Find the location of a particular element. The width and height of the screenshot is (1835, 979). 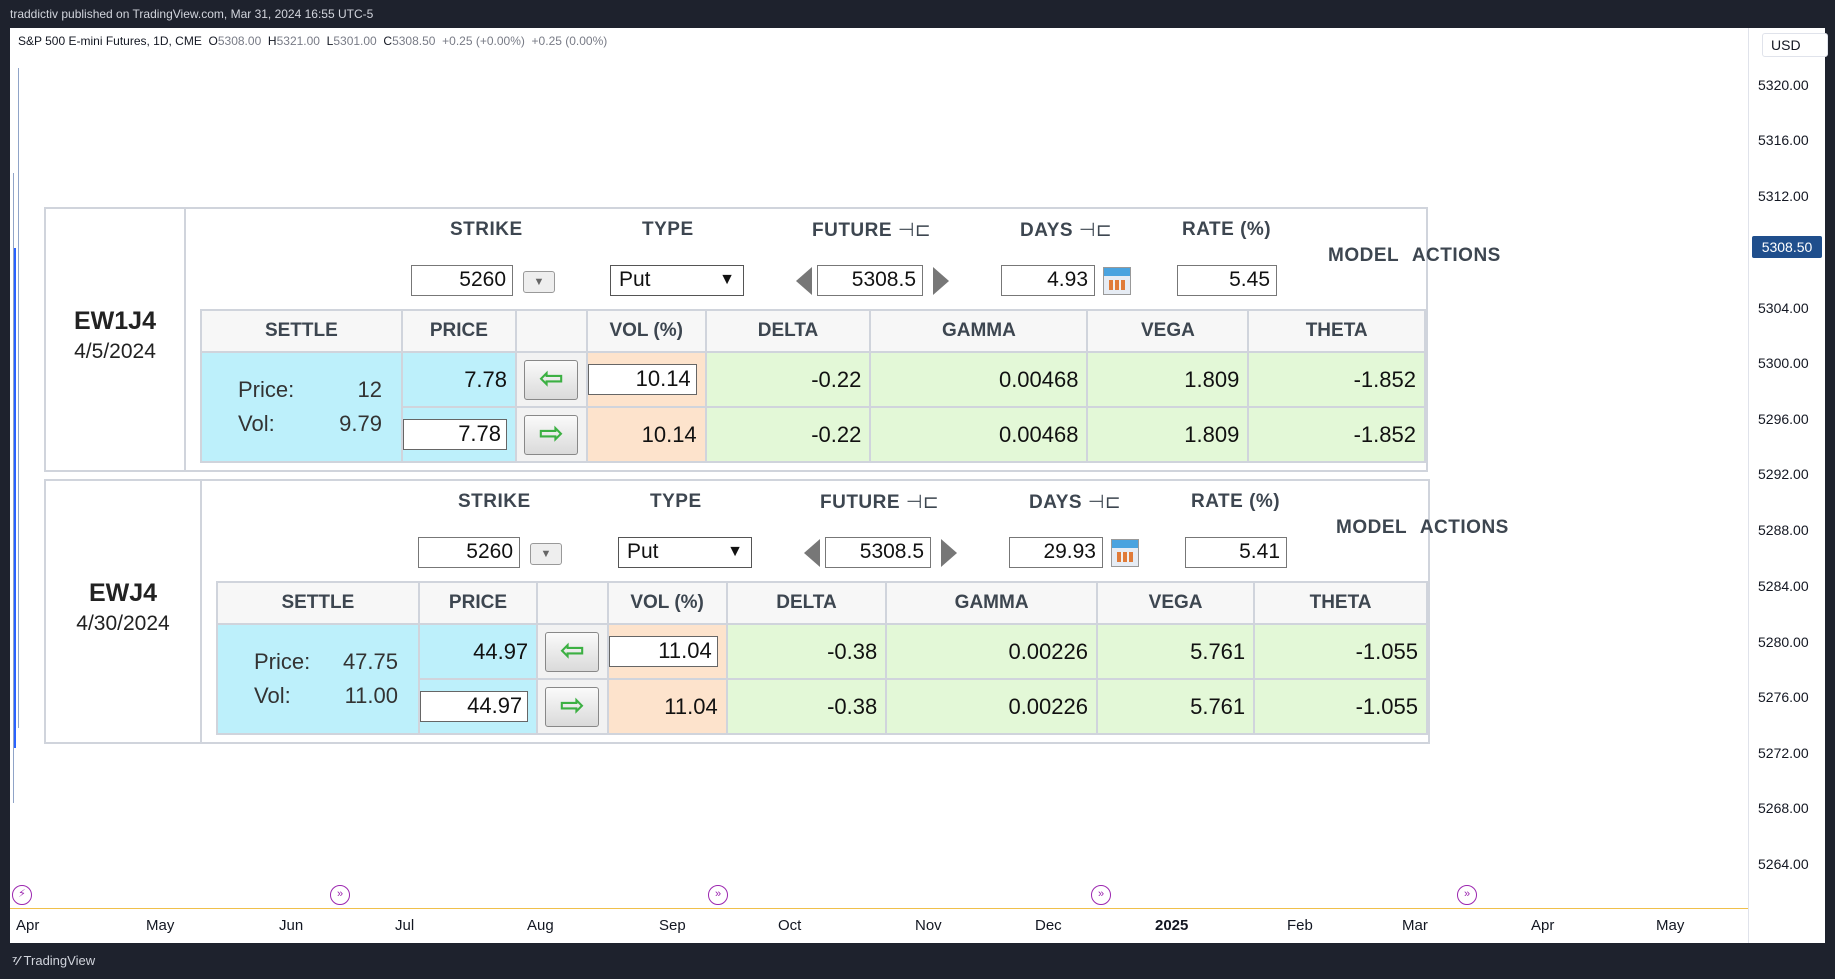

price-axis is located at coordinates (1786, 485).